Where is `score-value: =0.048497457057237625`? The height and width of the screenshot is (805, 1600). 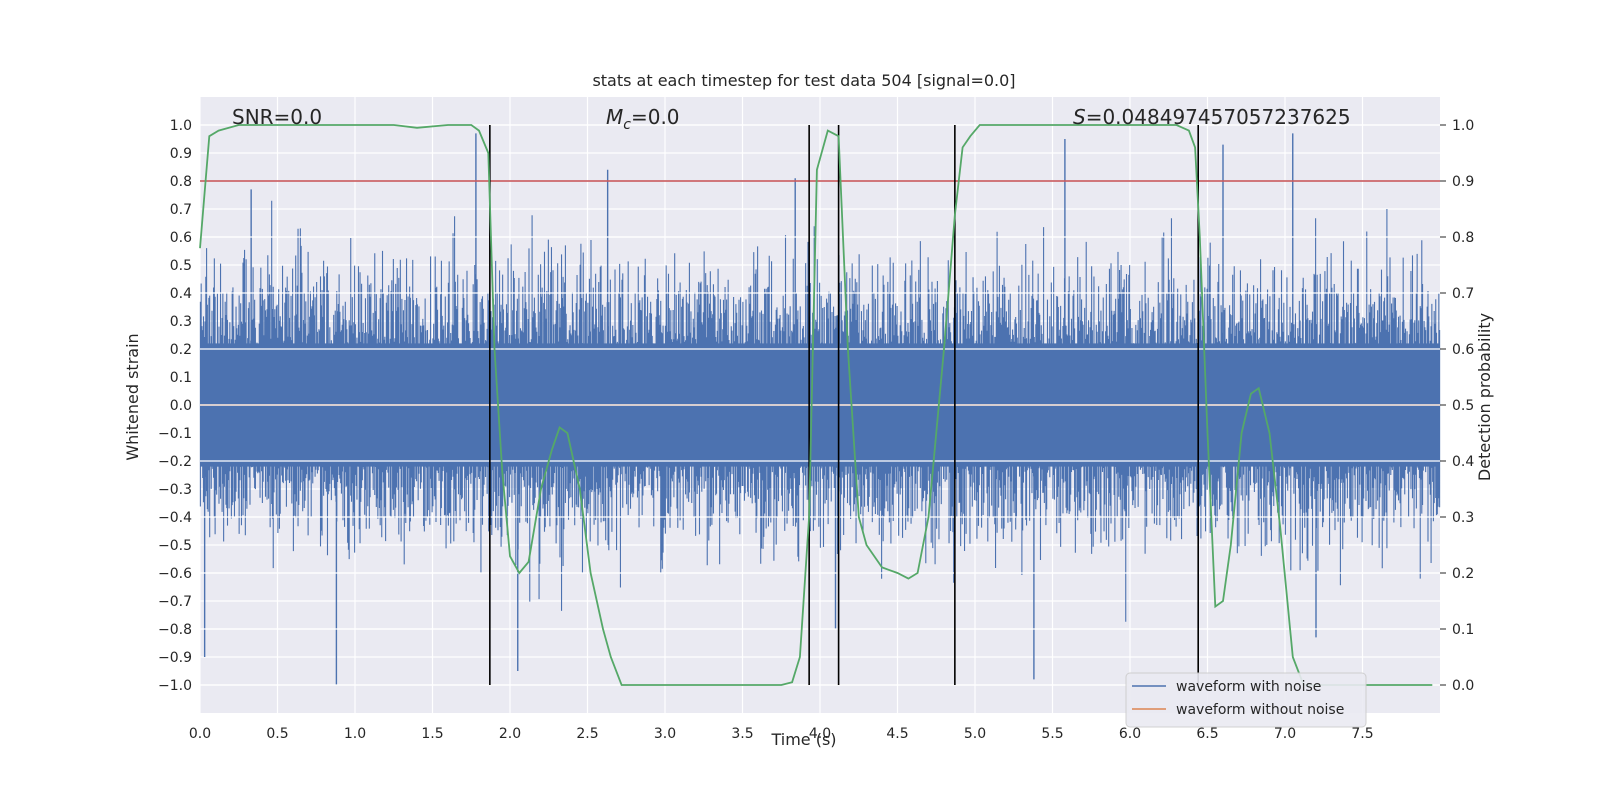 score-value: =0.048497457057237625 is located at coordinates (1218, 117).